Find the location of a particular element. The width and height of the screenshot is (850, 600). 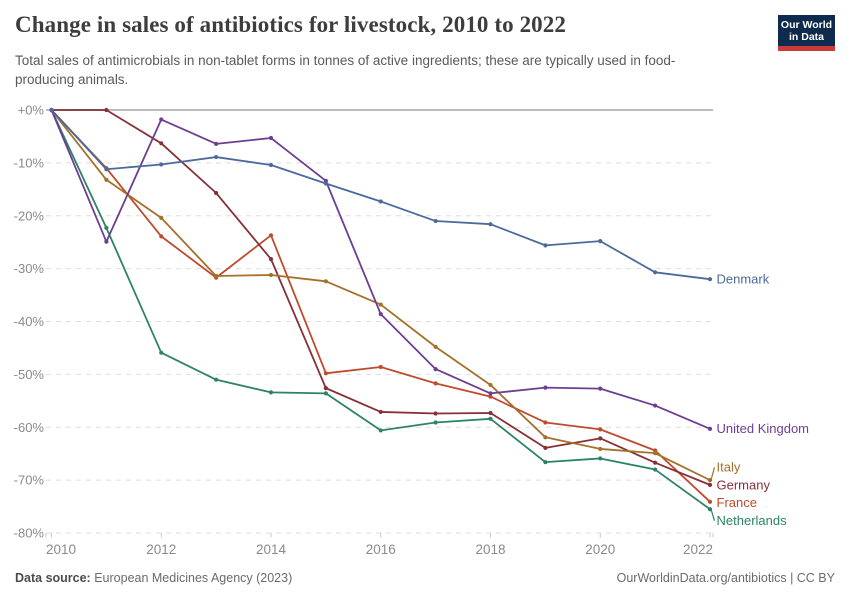

attribution: OurWorldinData.org/antibiotics | CC BY is located at coordinates (726, 578).